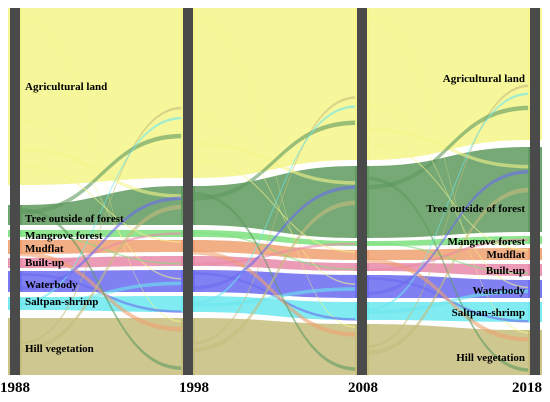 This screenshot has height=402, width=550. I want to click on label-1988-tree-outside-of-forest: Tree outside of forest, so click(74, 219).